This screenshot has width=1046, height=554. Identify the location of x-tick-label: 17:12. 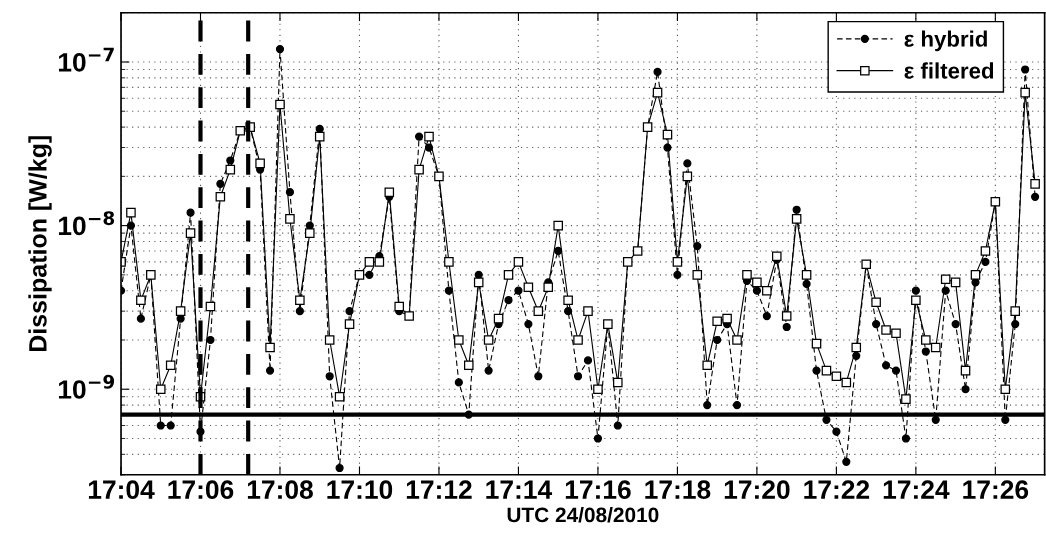
(439, 489).